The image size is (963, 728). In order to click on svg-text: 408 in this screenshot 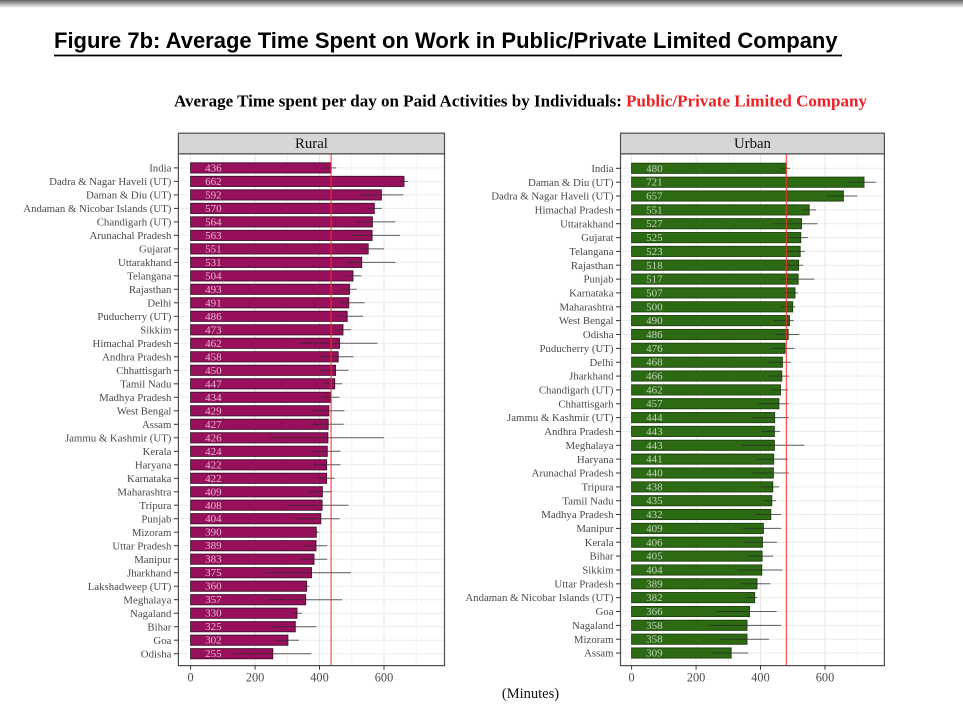, I will do `click(213, 506)`.